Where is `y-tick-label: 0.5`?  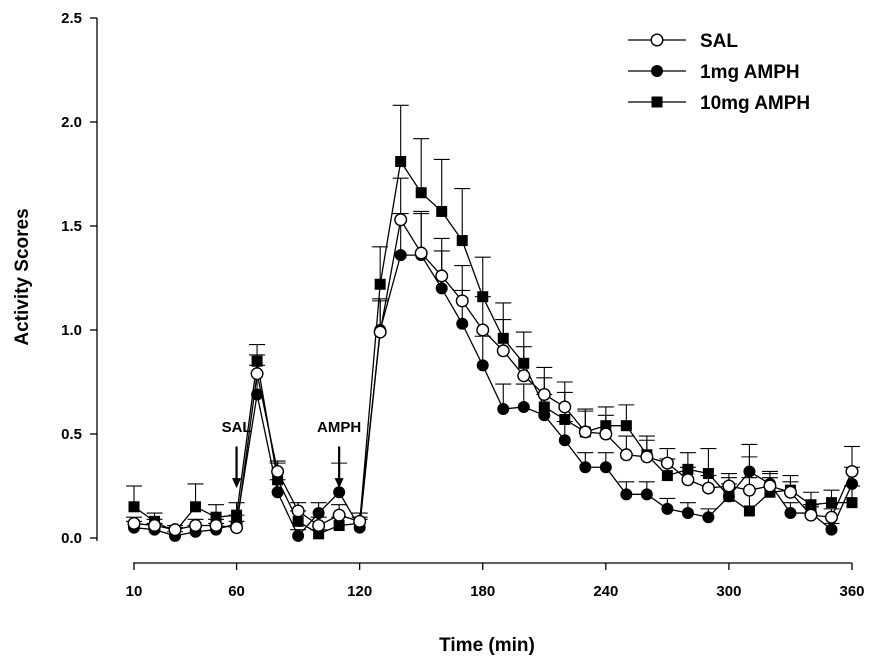 y-tick-label: 0.5 is located at coordinates (71, 434).